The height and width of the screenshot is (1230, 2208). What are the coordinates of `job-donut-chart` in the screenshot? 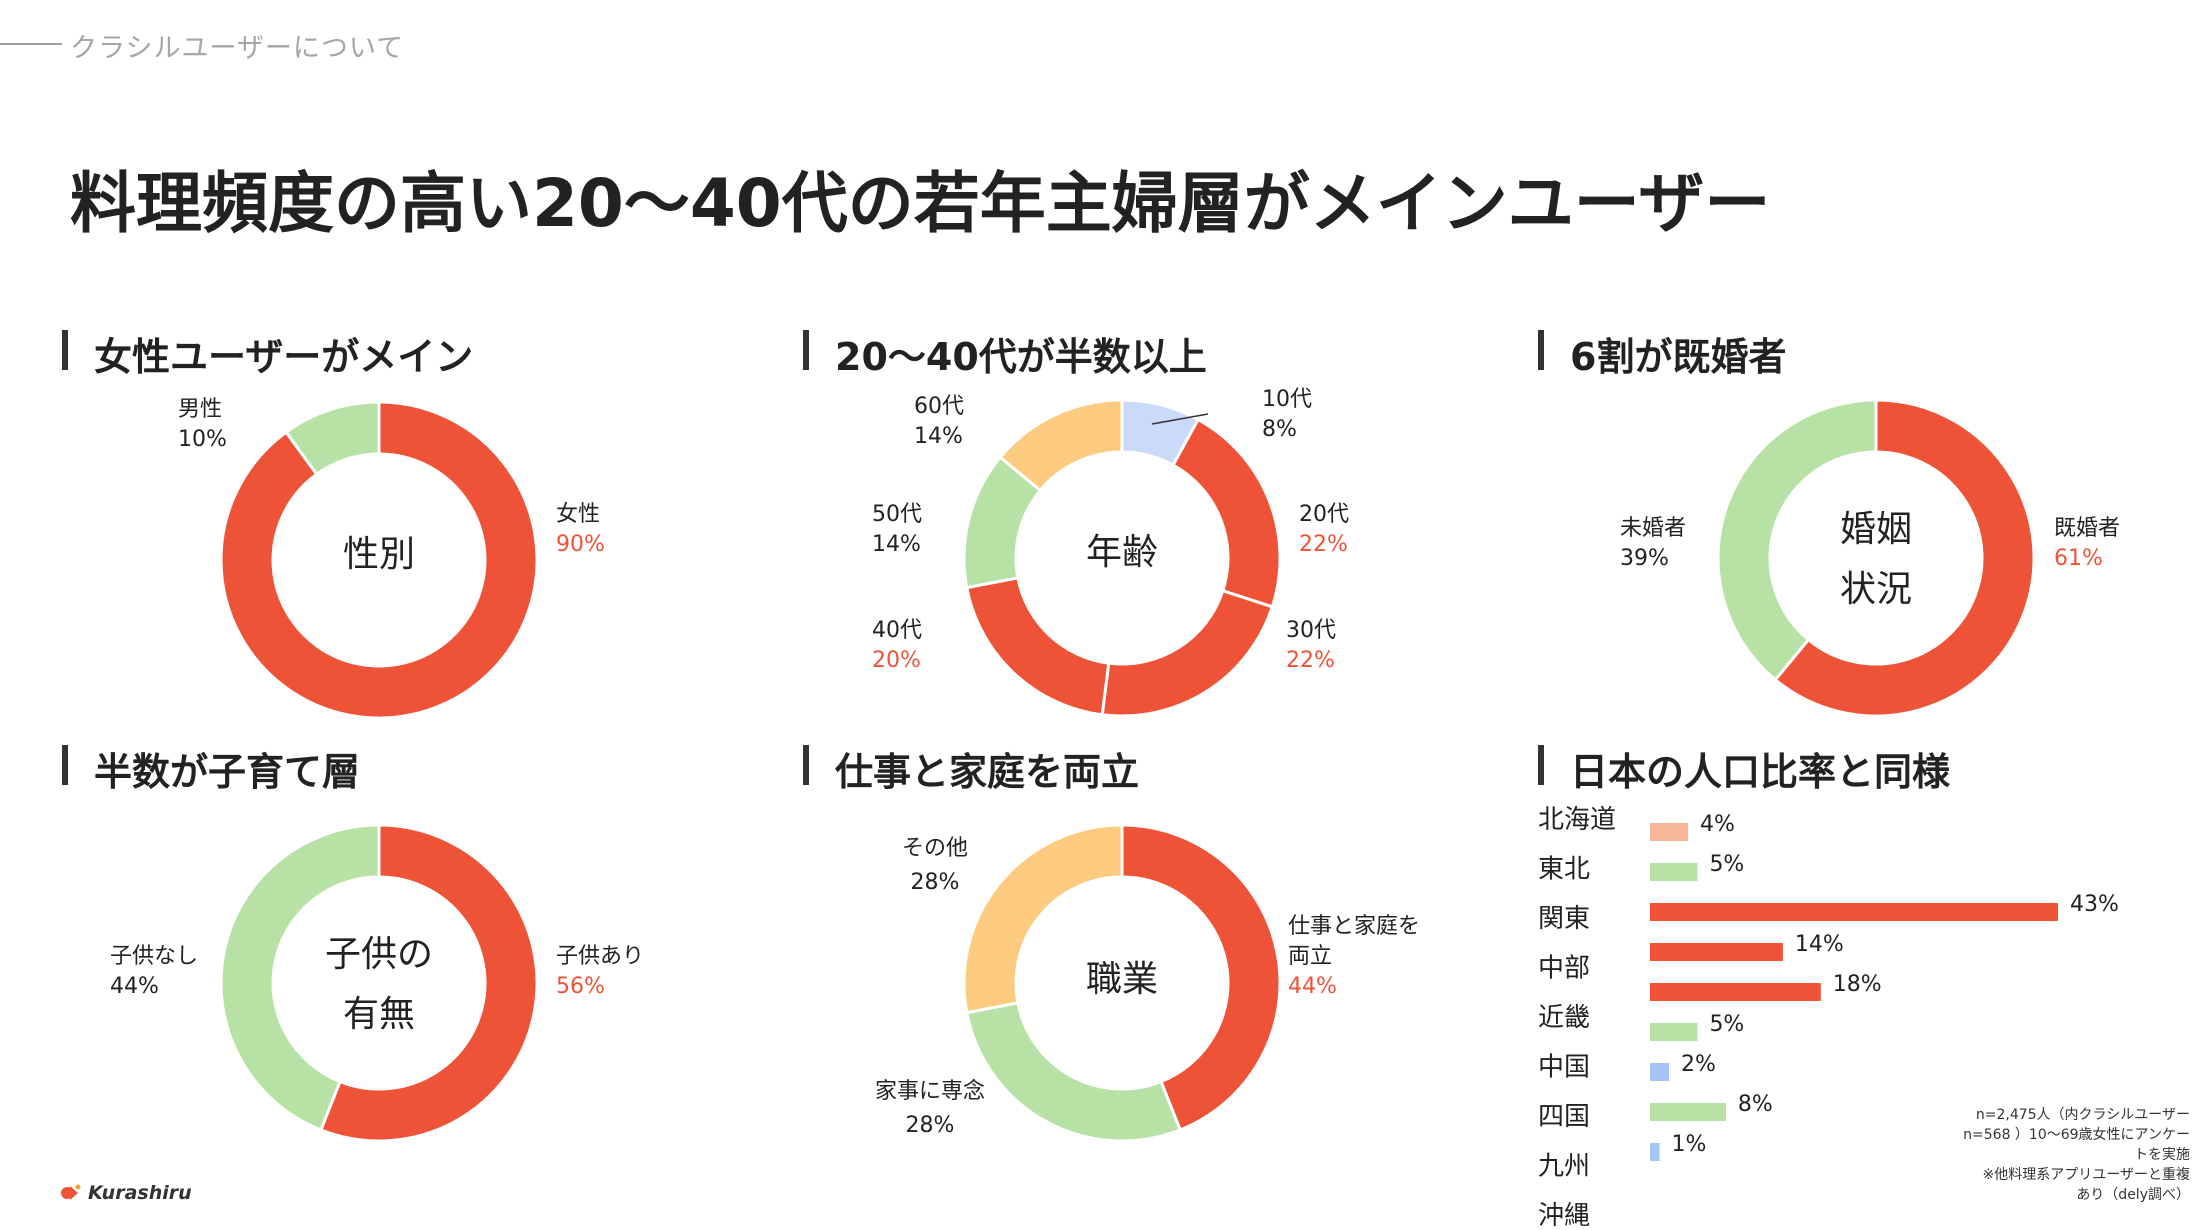 It's located at (1122, 983).